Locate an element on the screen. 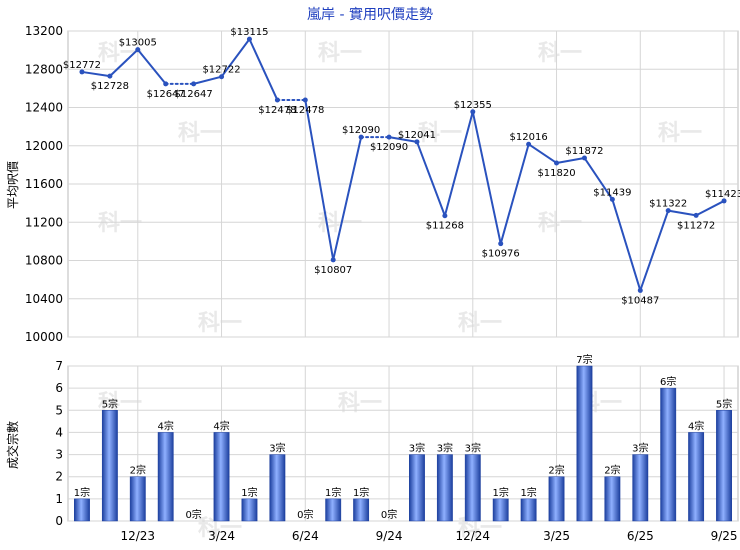 The image size is (740, 550). line-y-tick-label: 12800 is located at coordinates (44, 69).